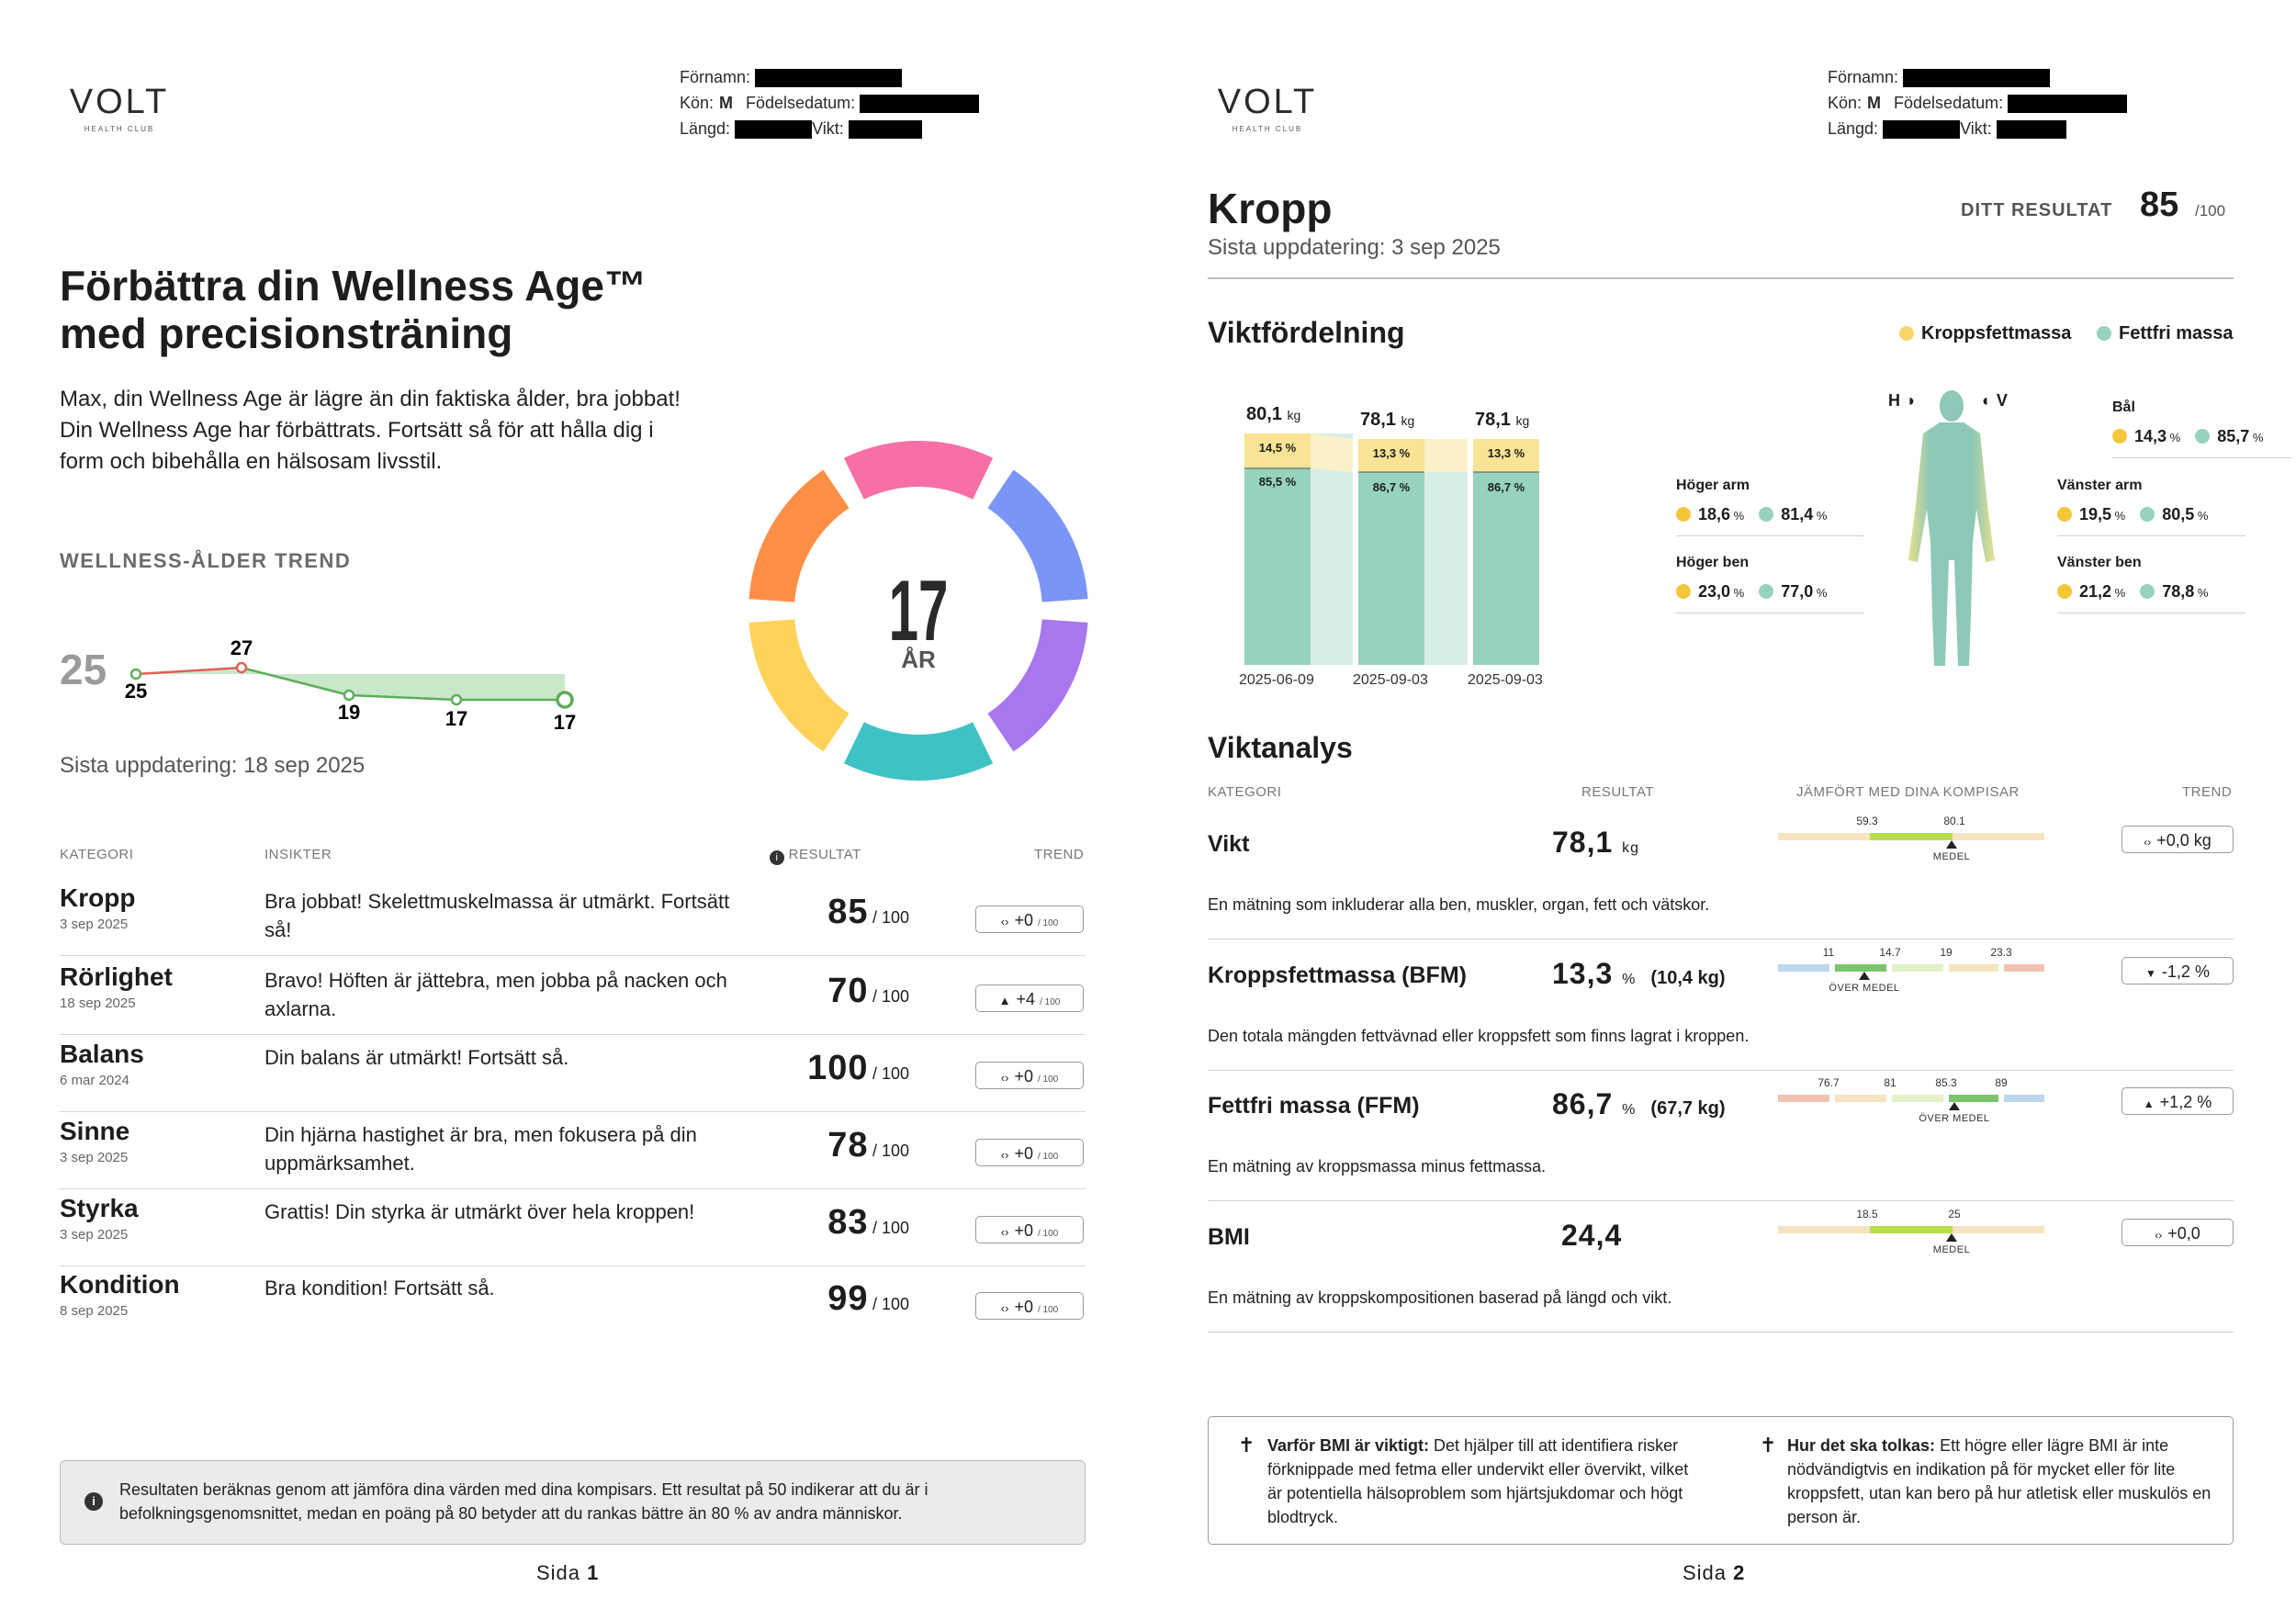 The height and width of the screenshot is (1620, 2296). I want to click on segment-label: Vänster ben, so click(2099, 562).